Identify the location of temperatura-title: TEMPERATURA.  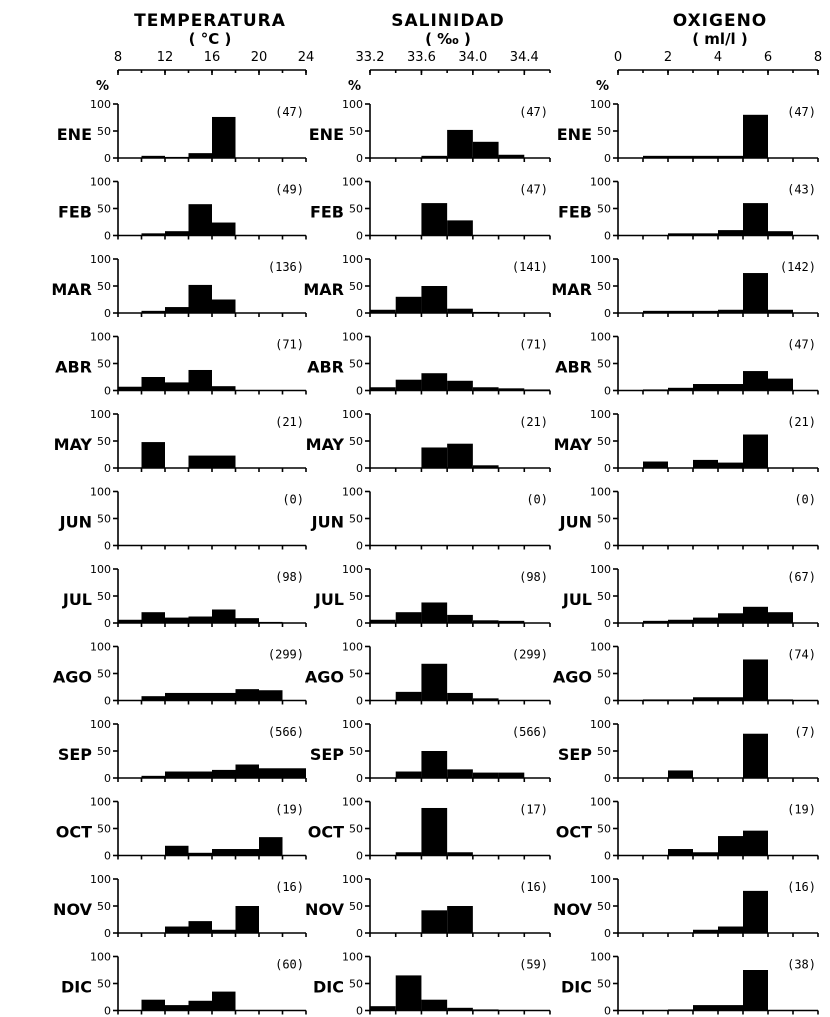
(210, 21).